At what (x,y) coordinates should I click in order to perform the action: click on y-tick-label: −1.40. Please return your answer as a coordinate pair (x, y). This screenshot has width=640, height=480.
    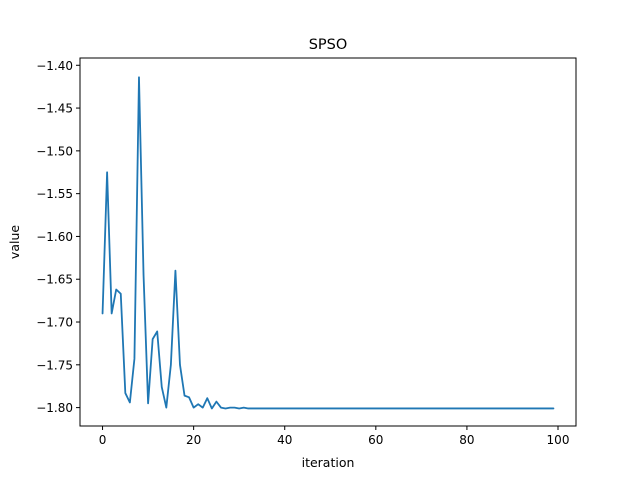
    Looking at the image, I should click on (54, 66).